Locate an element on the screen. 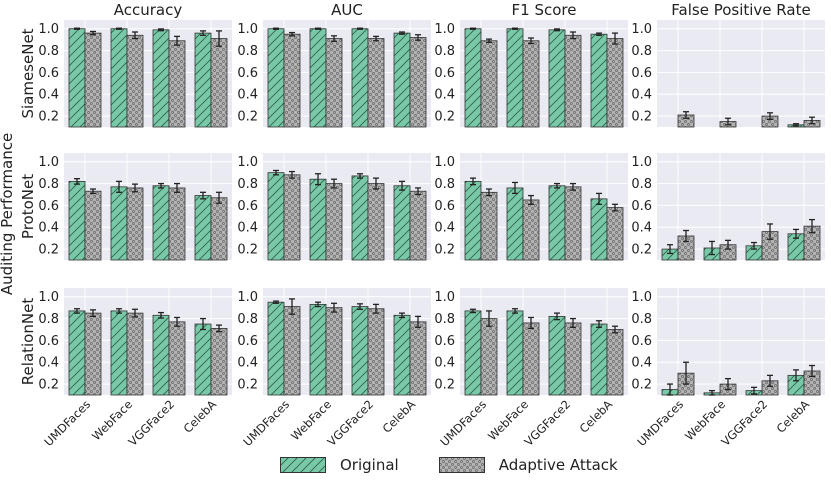 The image size is (831, 485). legend-item-adaptive: Adaptive Attack is located at coordinates (528, 465).